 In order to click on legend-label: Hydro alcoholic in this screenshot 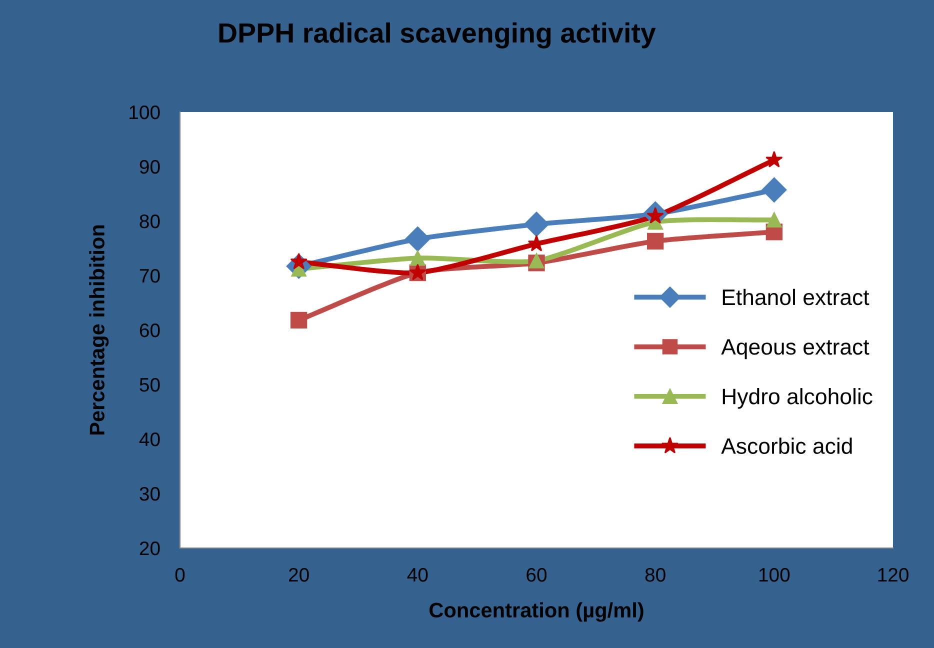, I will do `click(797, 398)`.